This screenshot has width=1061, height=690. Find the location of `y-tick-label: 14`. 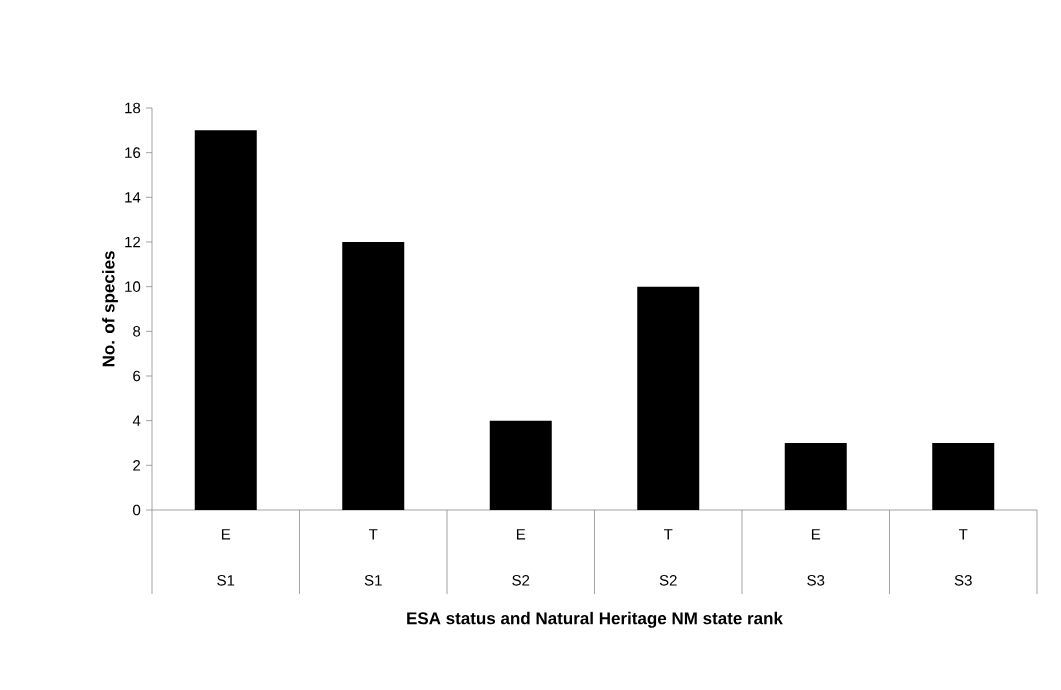

y-tick-label: 14 is located at coordinates (133, 197).